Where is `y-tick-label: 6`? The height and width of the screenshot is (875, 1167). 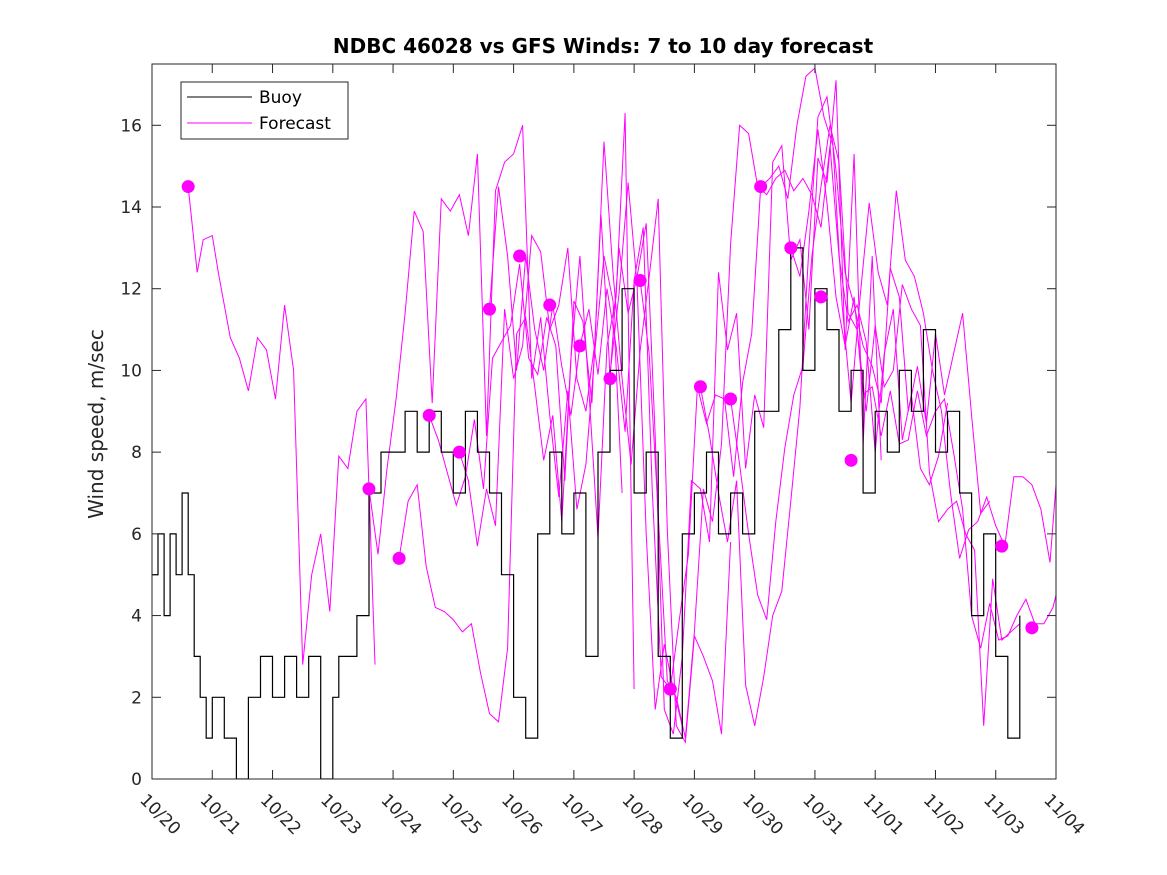
y-tick-label: 6 is located at coordinates (136, 535).